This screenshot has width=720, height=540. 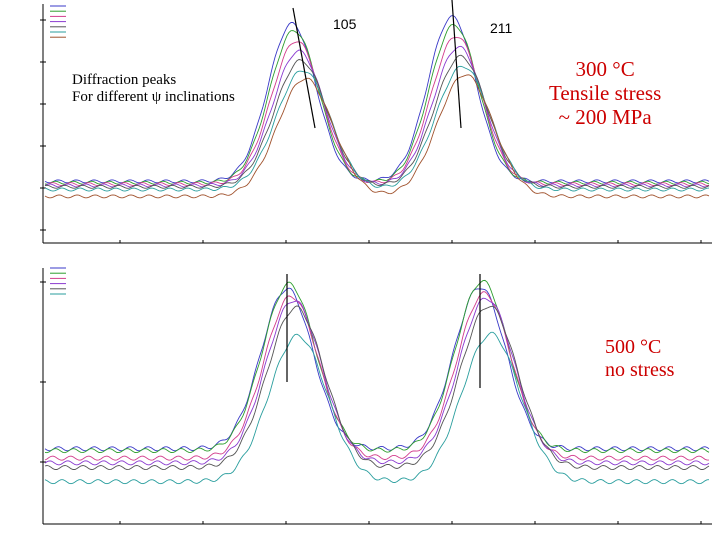 I want to click on top-stress-value: ~ 200 MPa, so click(x=605, y=117).